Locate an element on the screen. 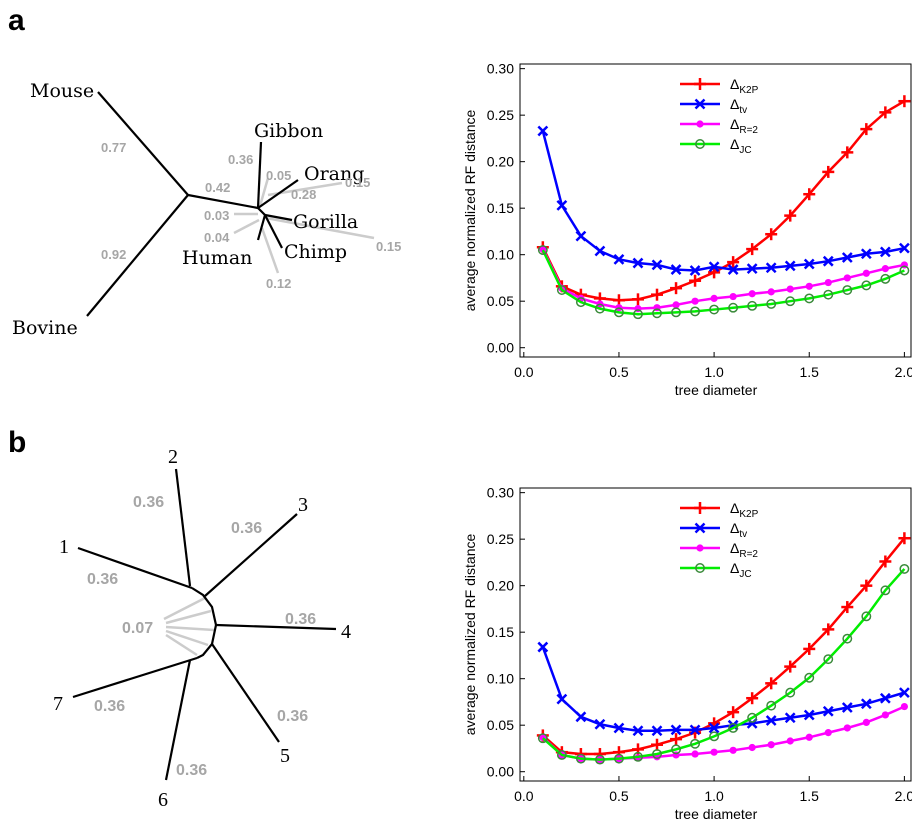  y-tick-label: 0.00 is located at coordinates (500, 772).